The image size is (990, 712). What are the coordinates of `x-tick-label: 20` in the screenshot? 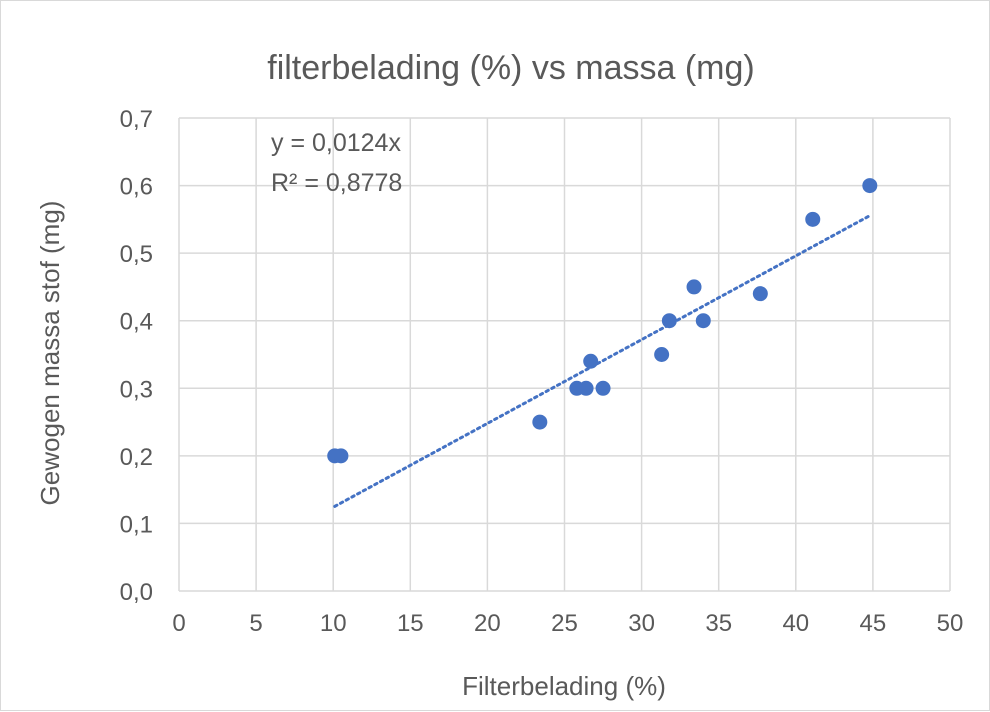 It's located at (487, 623).